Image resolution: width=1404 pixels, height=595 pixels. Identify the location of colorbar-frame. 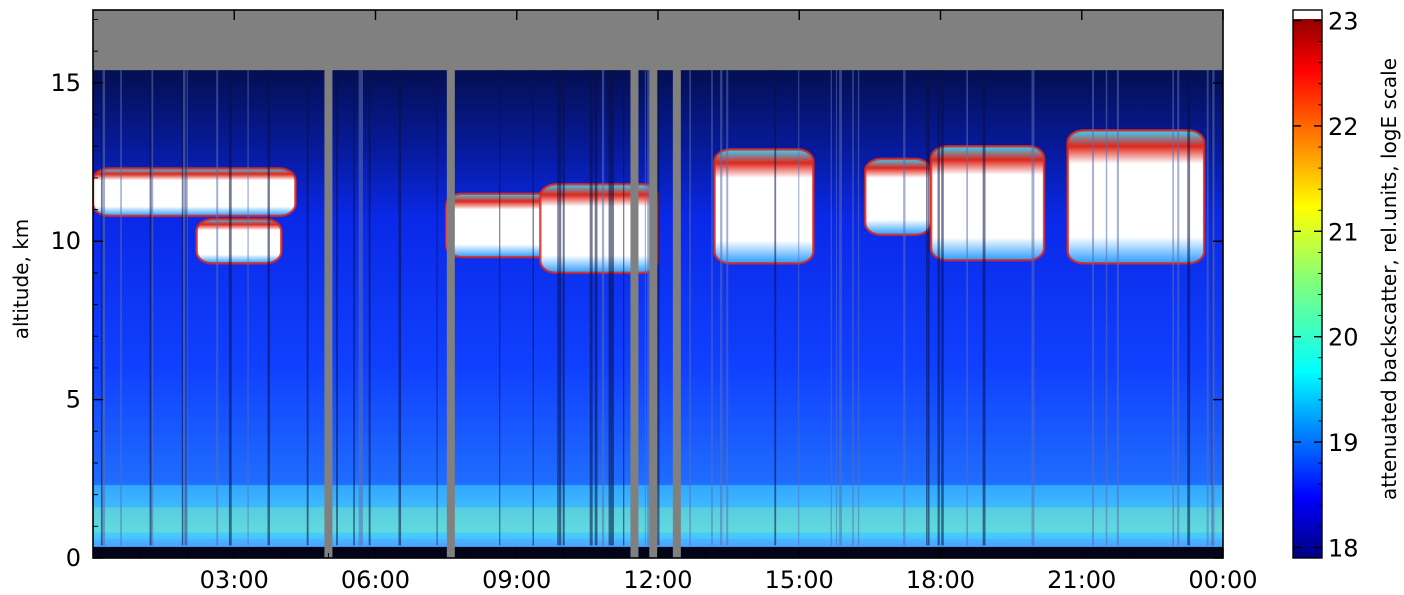
(1307, 284).